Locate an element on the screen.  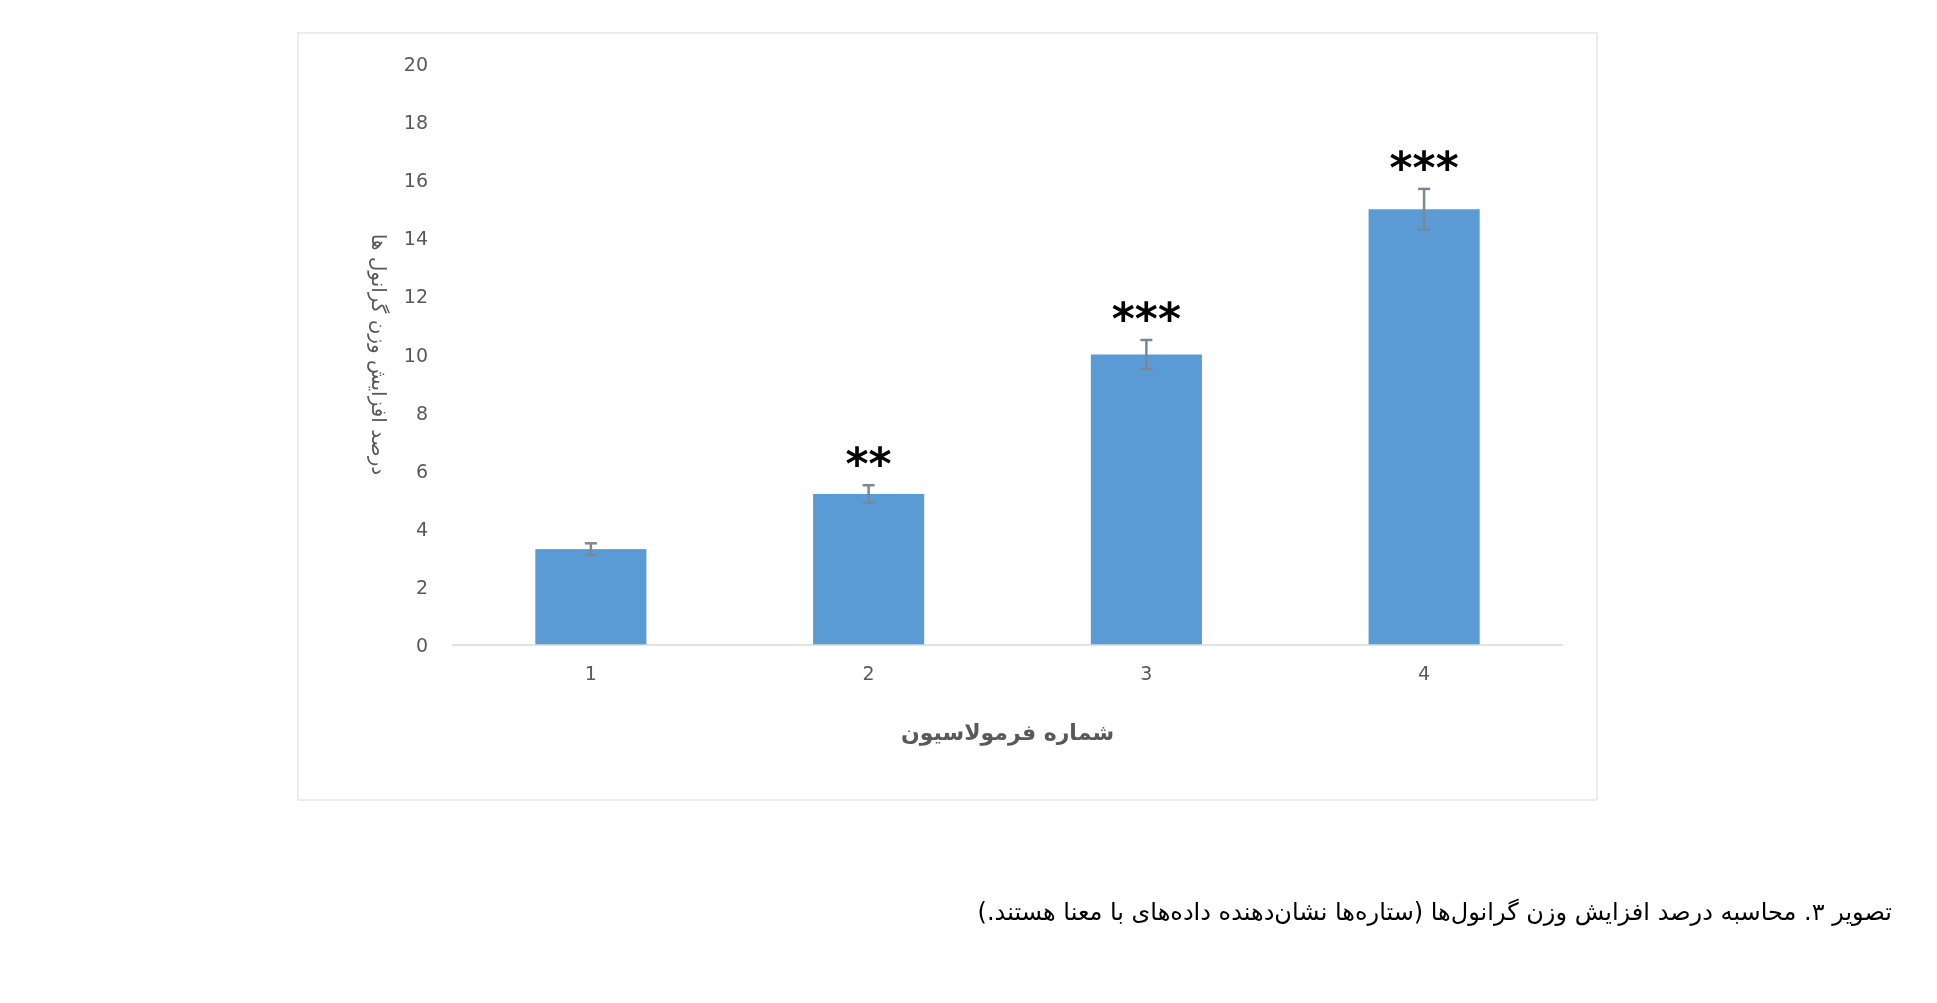
annotation: ** is located at coordinates (868, 464).